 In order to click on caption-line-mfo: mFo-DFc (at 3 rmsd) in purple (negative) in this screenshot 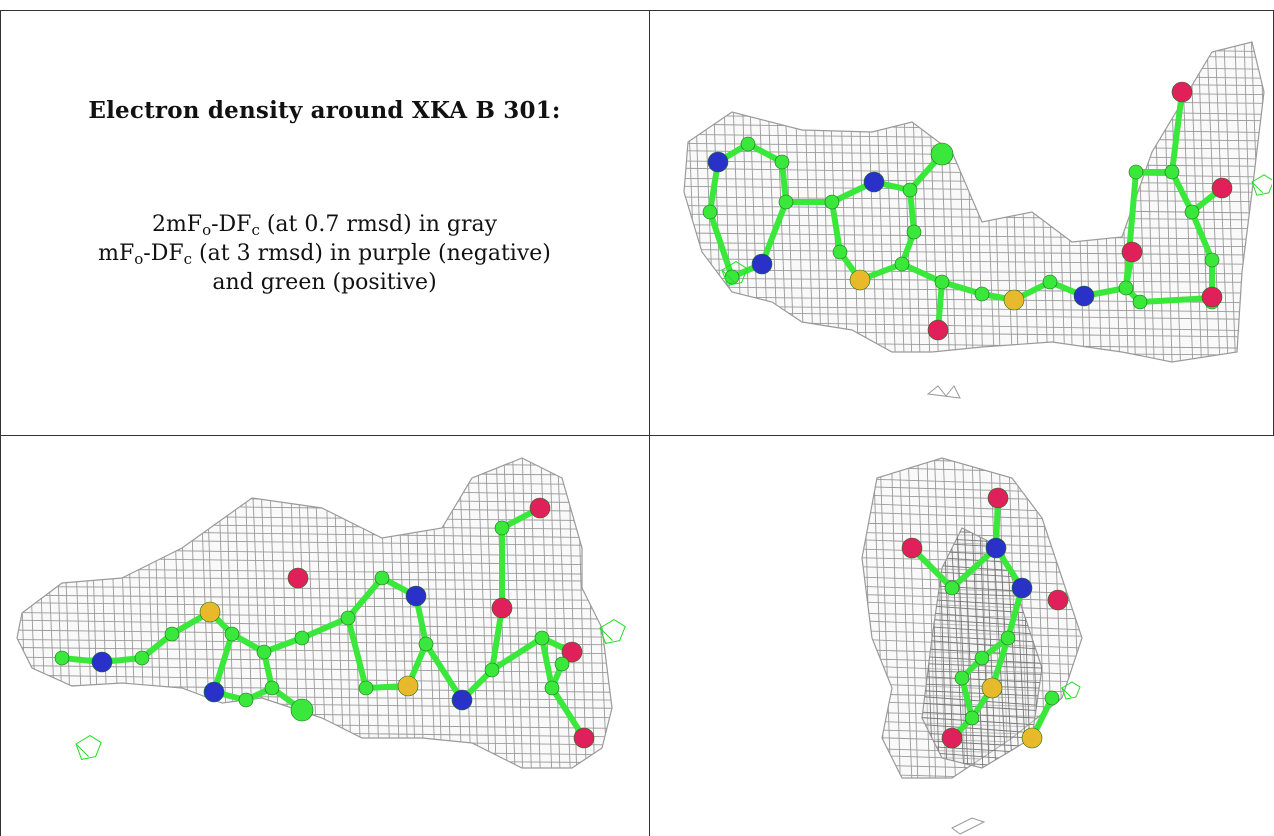, I will do `click(324, 254)`.